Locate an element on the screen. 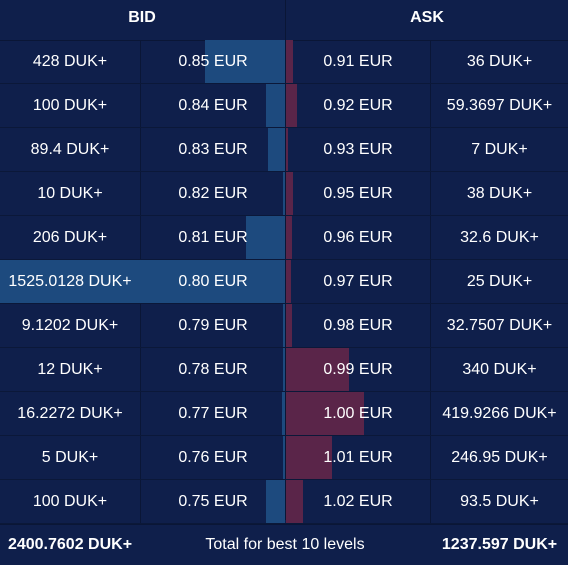 The image size is (568, 565). ask-price: 1.01 EUR is located at coordinates (358, 457).